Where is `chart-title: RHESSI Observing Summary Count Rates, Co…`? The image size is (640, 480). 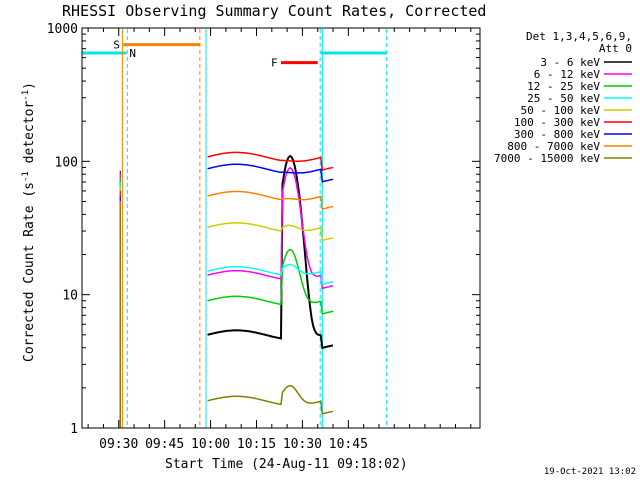 chart-title: RHESSI Observing Summary Count Rates, Co… is located at coordinates (274, 11).